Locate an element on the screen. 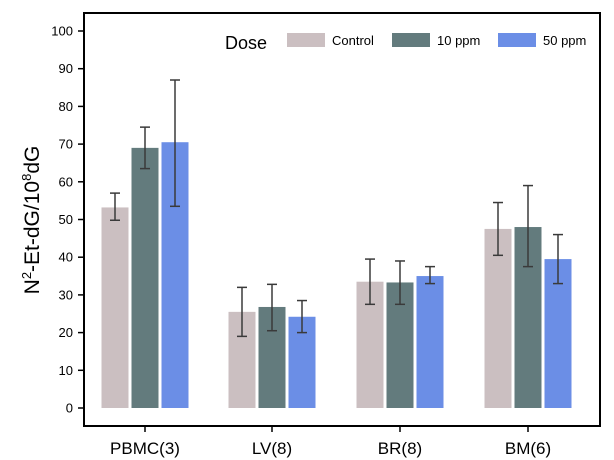 Image resolution: width=614 pixels, height=460 pixels. y-tick-label: 70 is located at coordinates (66, 144).